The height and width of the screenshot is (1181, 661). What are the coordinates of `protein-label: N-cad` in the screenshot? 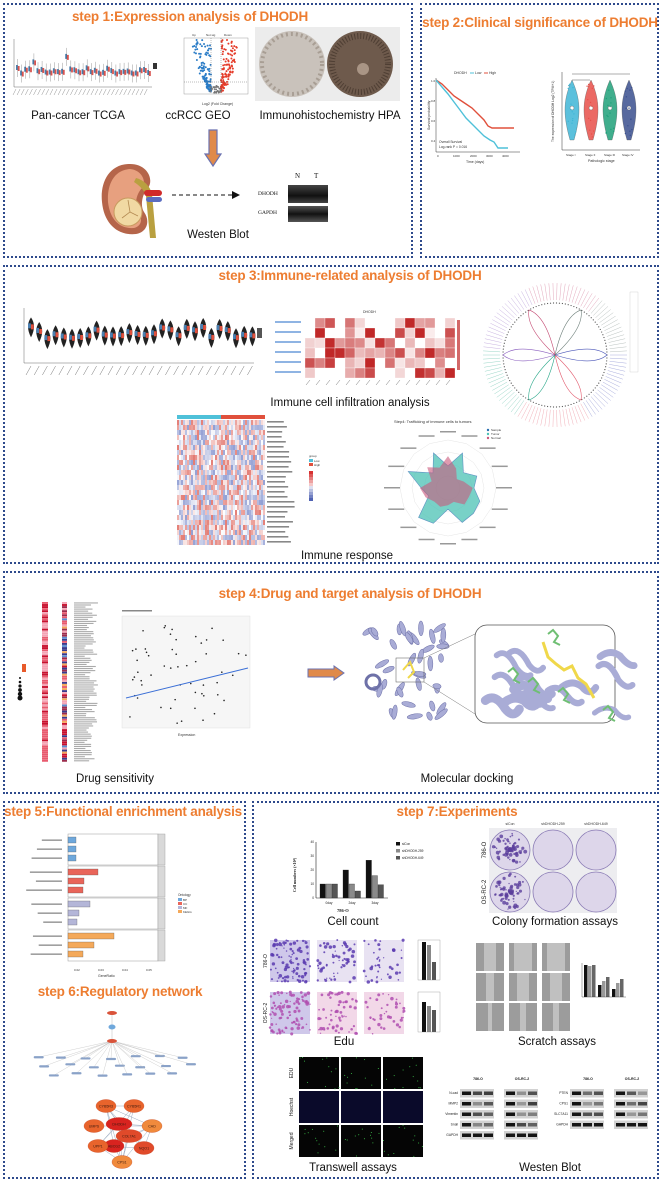 It's located at (453, 1093).